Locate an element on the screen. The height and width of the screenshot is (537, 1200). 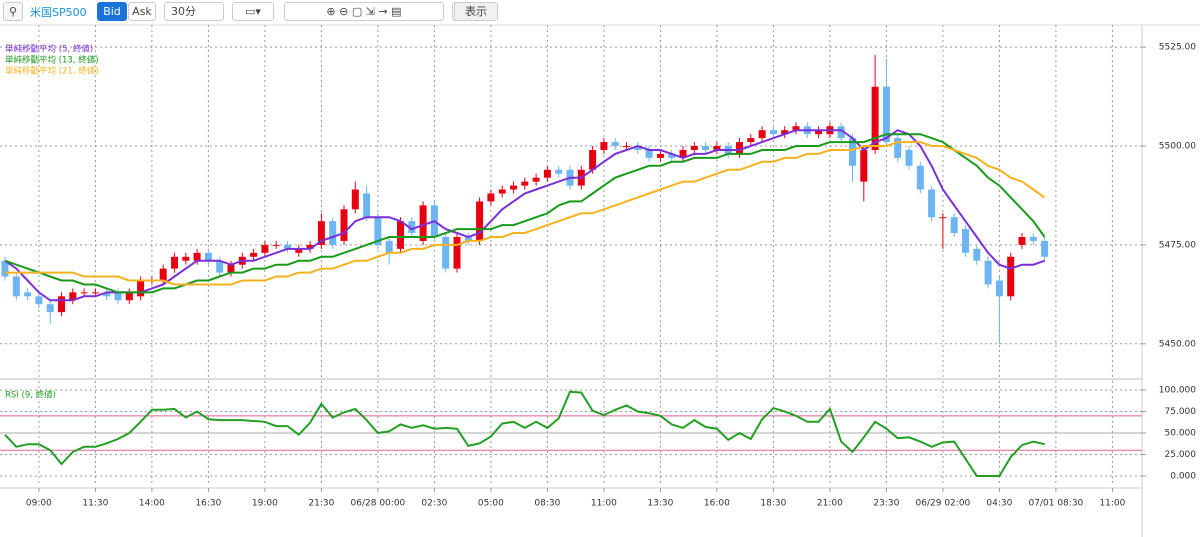
bid-button: Bid is located at coordinates (112, 11).